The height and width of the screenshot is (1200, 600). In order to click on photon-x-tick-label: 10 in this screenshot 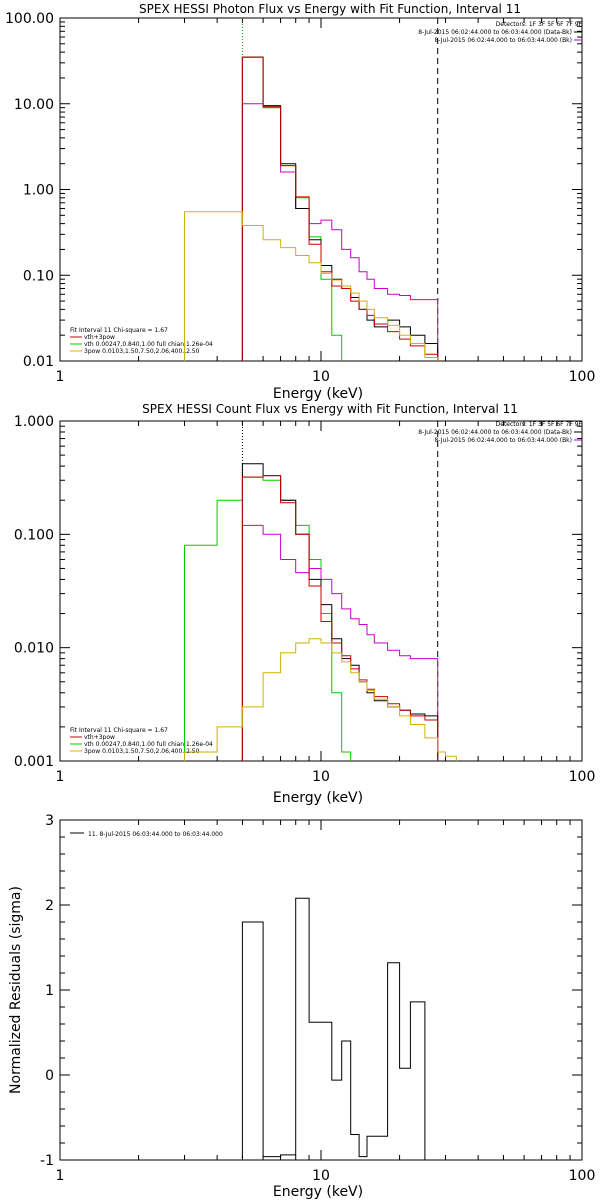, I will do `click(321, 377)`.